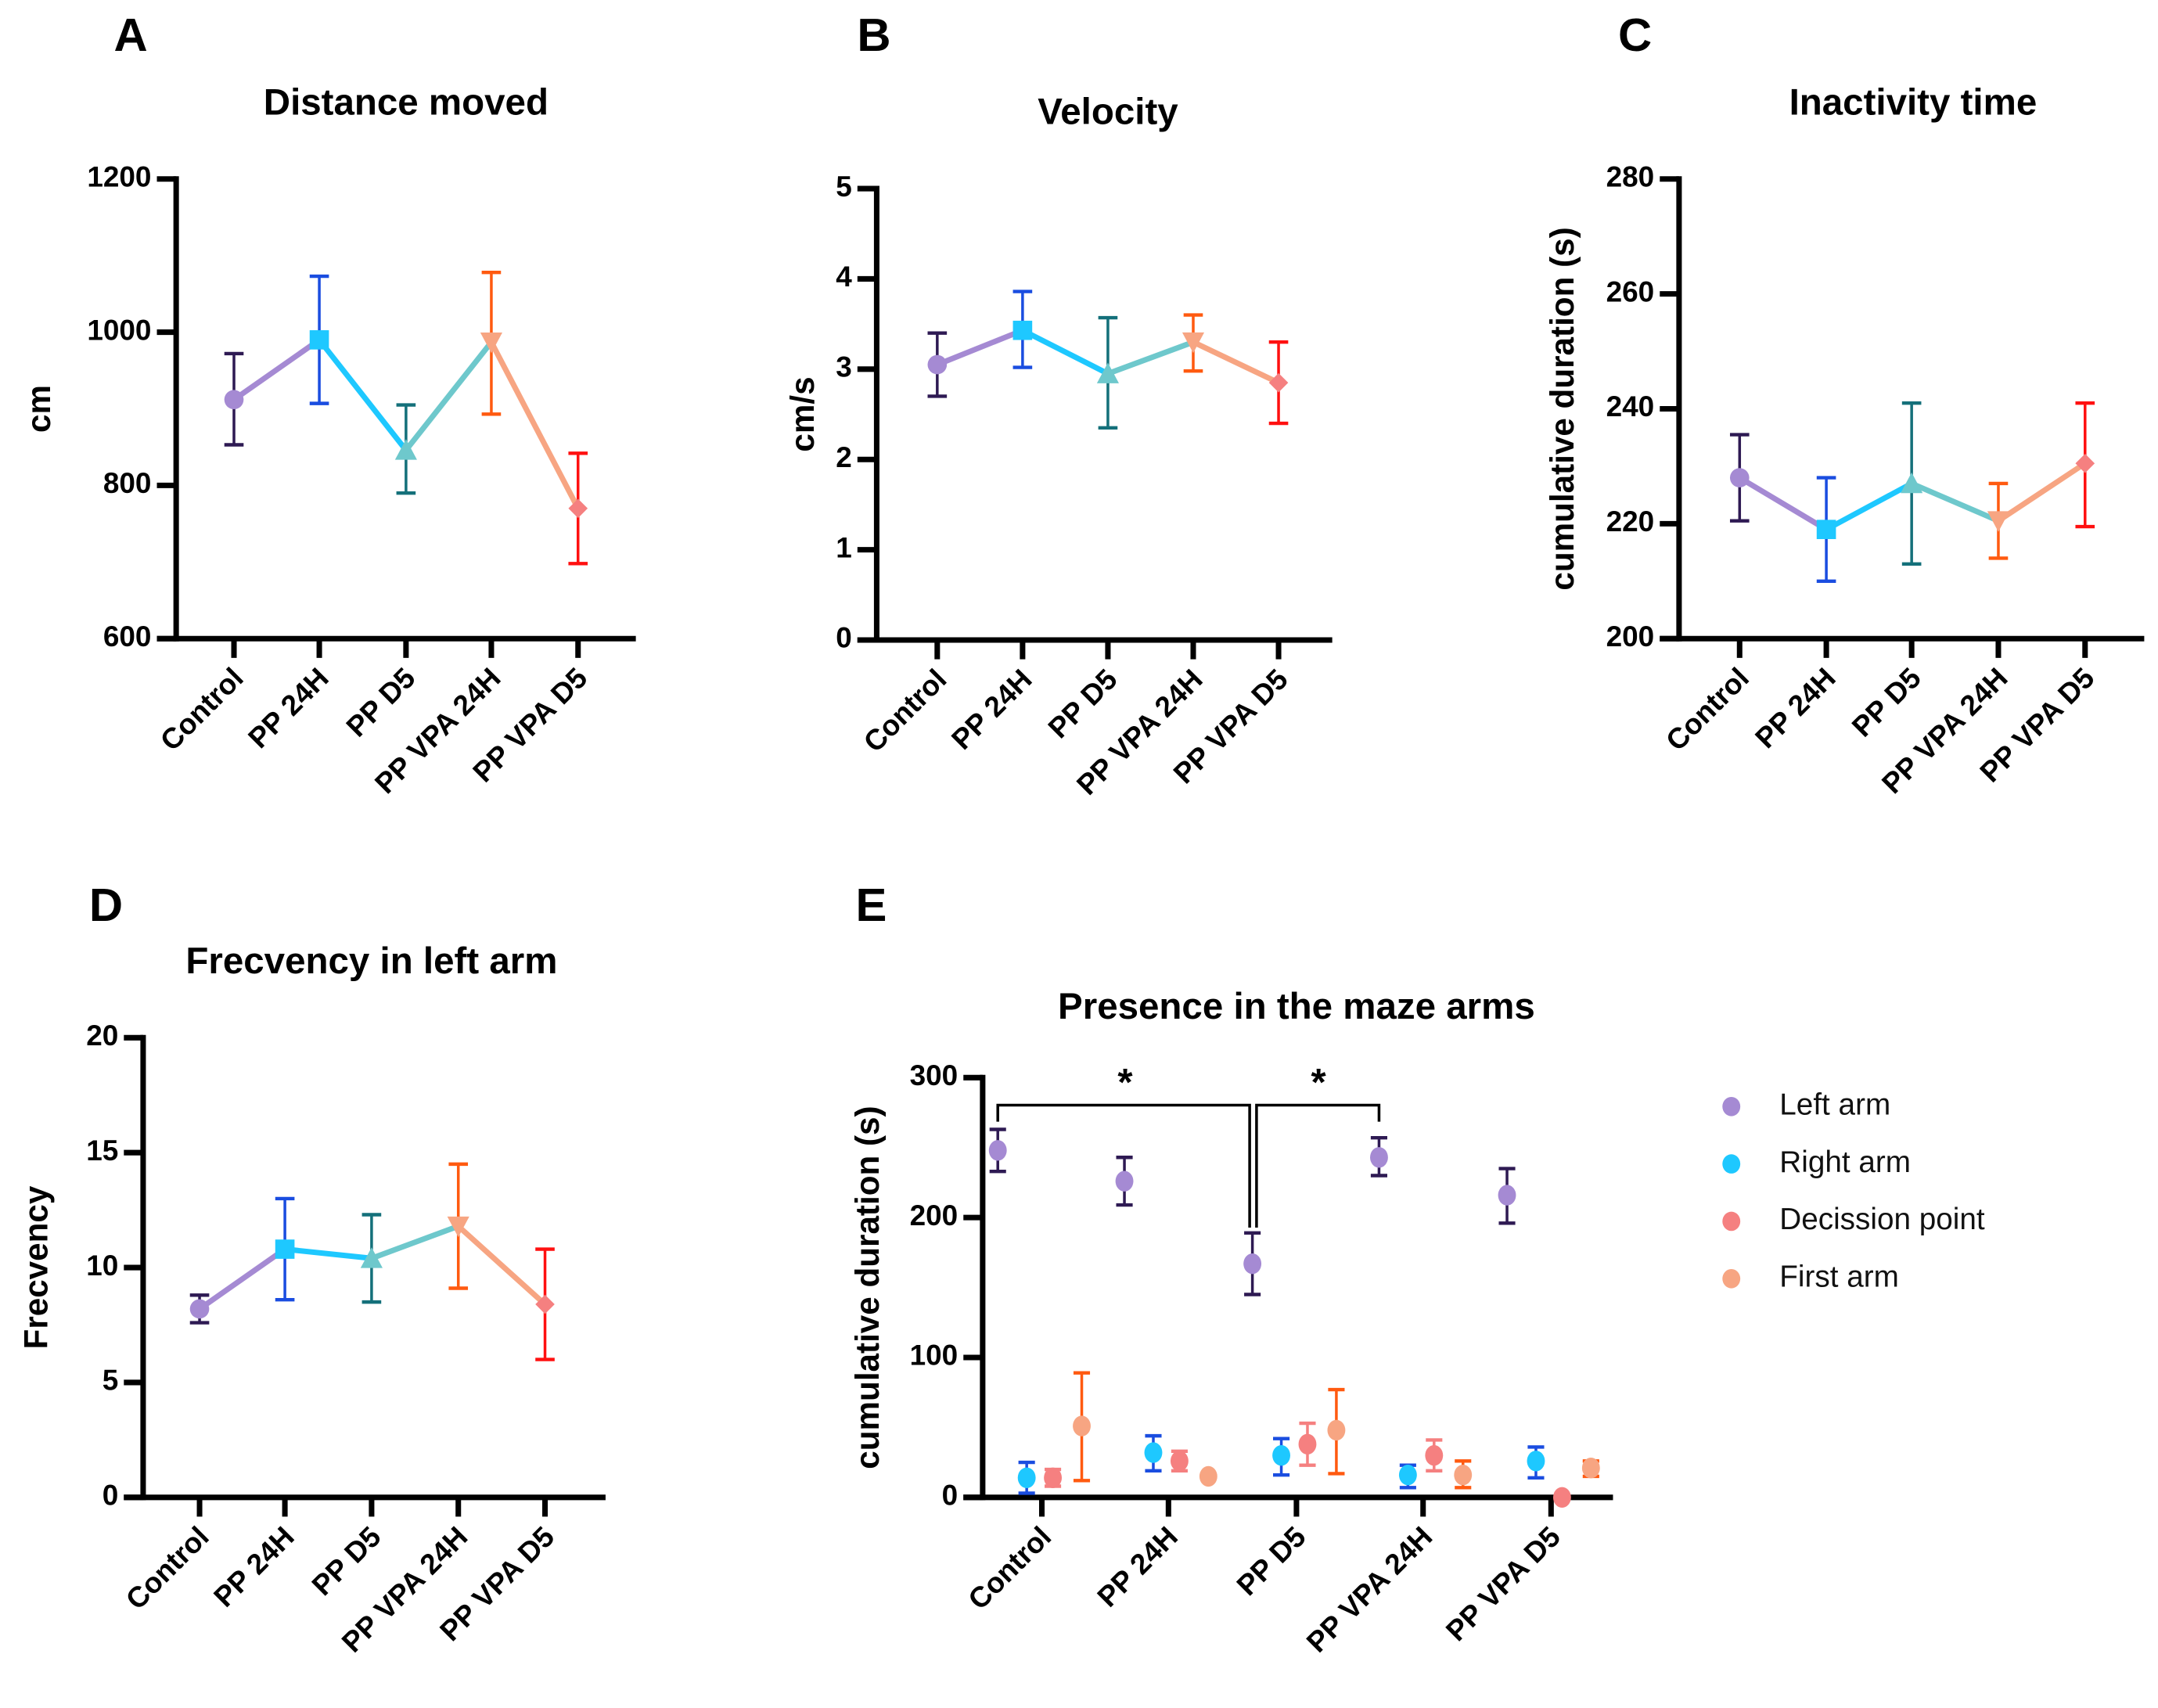 The width and height of the screenshot is (2158, 1708). Describe the element at coordinates (1318, 1083) in the screenshot. I see `significance-star: *` at that location.